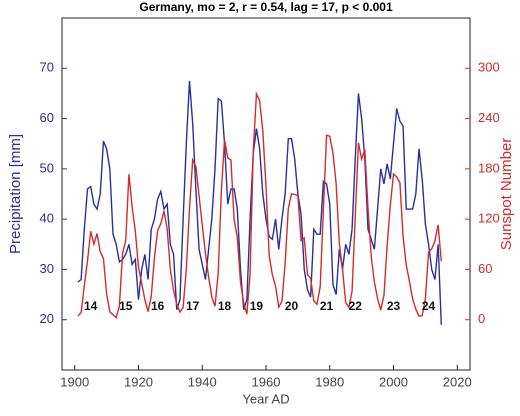  Describe the element at coordinates (91, 306) in the screenshot. I see `cycle-label: 14` at that location.